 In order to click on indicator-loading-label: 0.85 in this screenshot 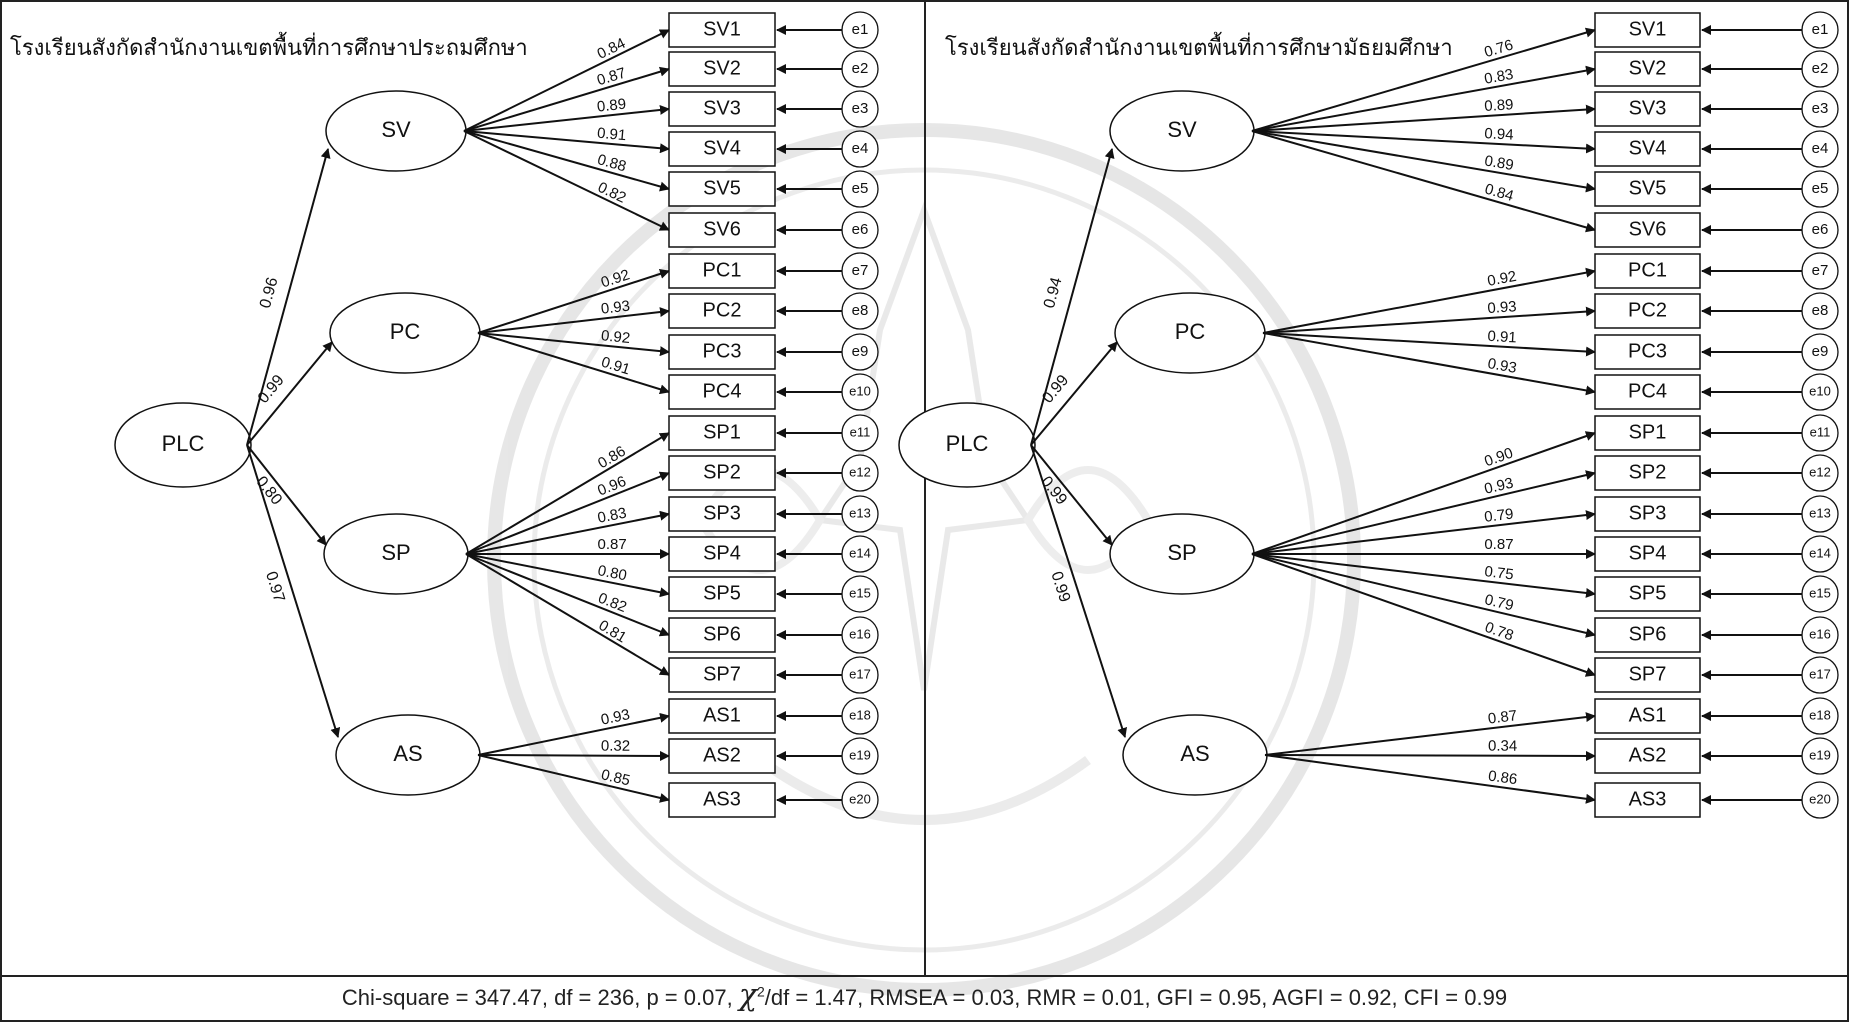, I will do `click(615, 777)`.